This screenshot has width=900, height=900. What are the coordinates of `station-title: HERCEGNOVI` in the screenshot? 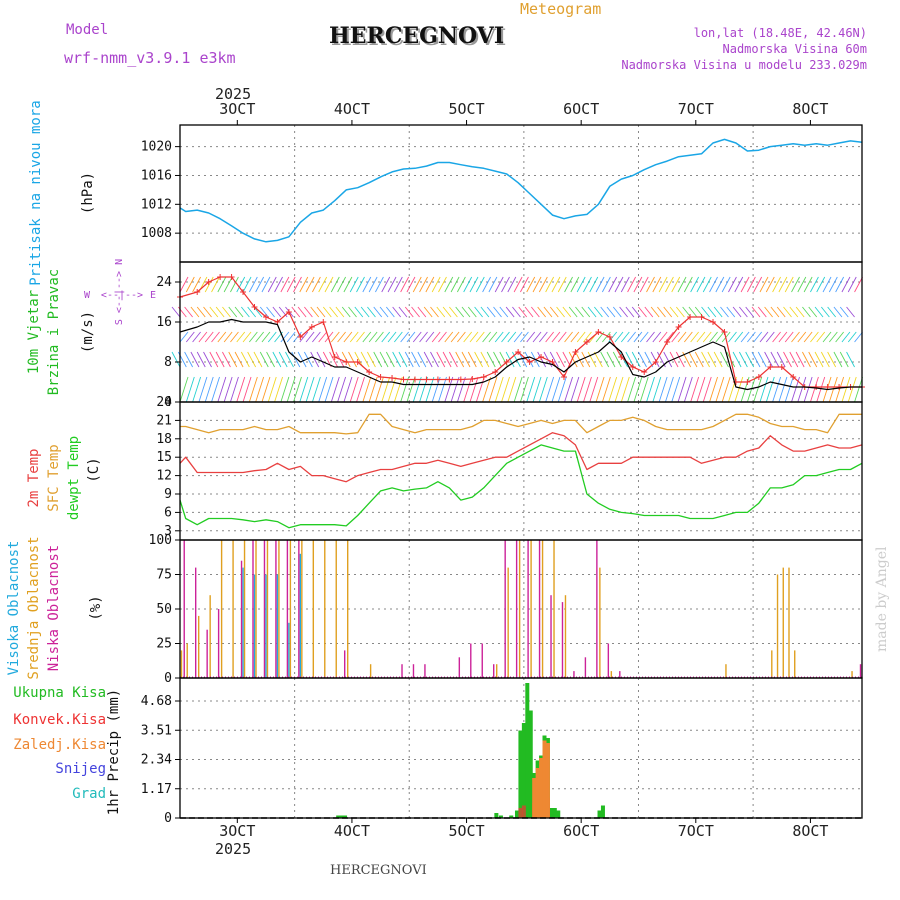 It's located at (416, 36).